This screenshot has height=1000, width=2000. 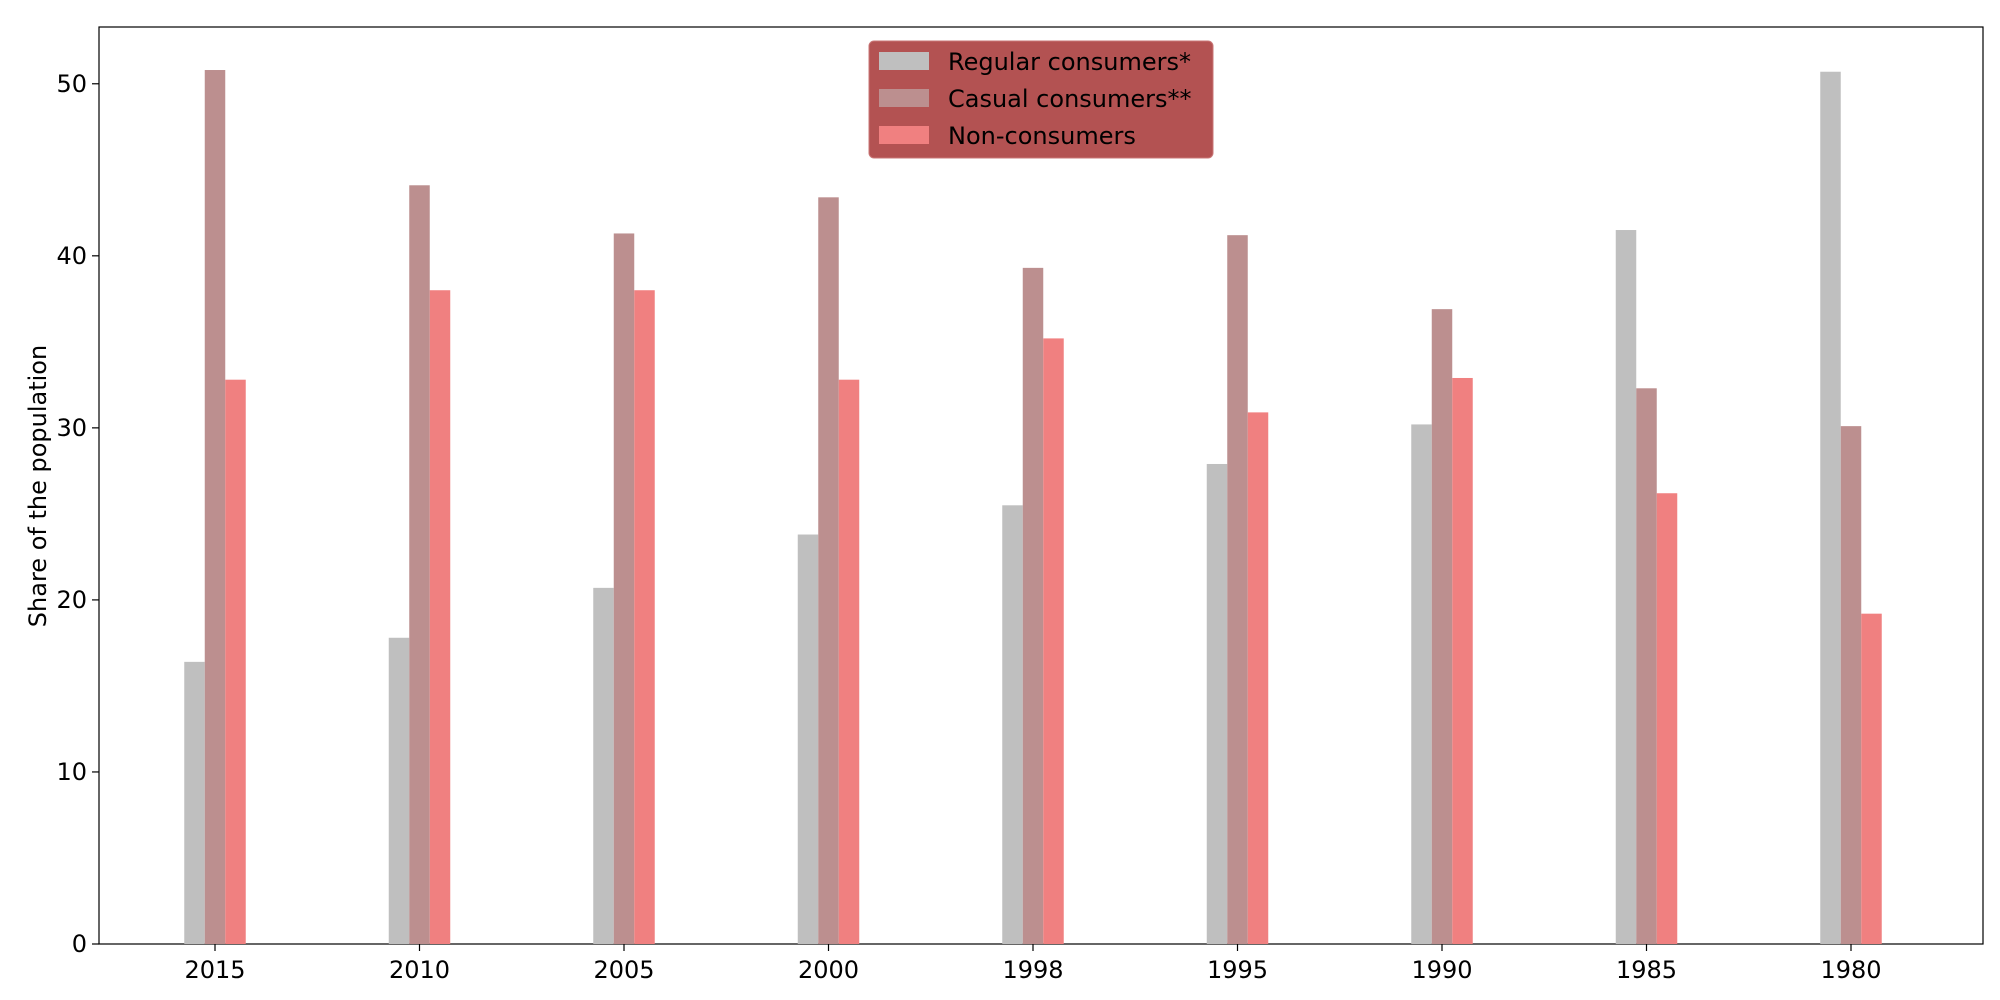 I want to click on bar-series1-2010, so click(x=399, y=790).